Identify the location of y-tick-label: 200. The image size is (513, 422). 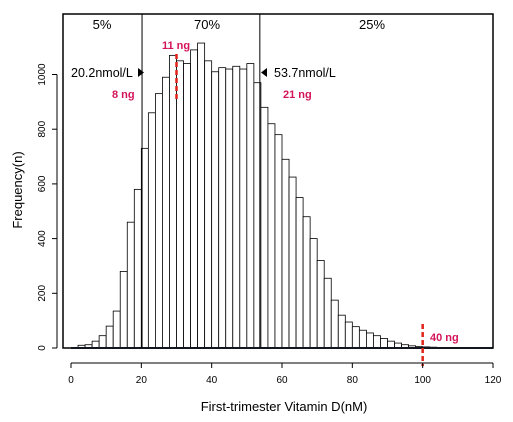
(42, 293).